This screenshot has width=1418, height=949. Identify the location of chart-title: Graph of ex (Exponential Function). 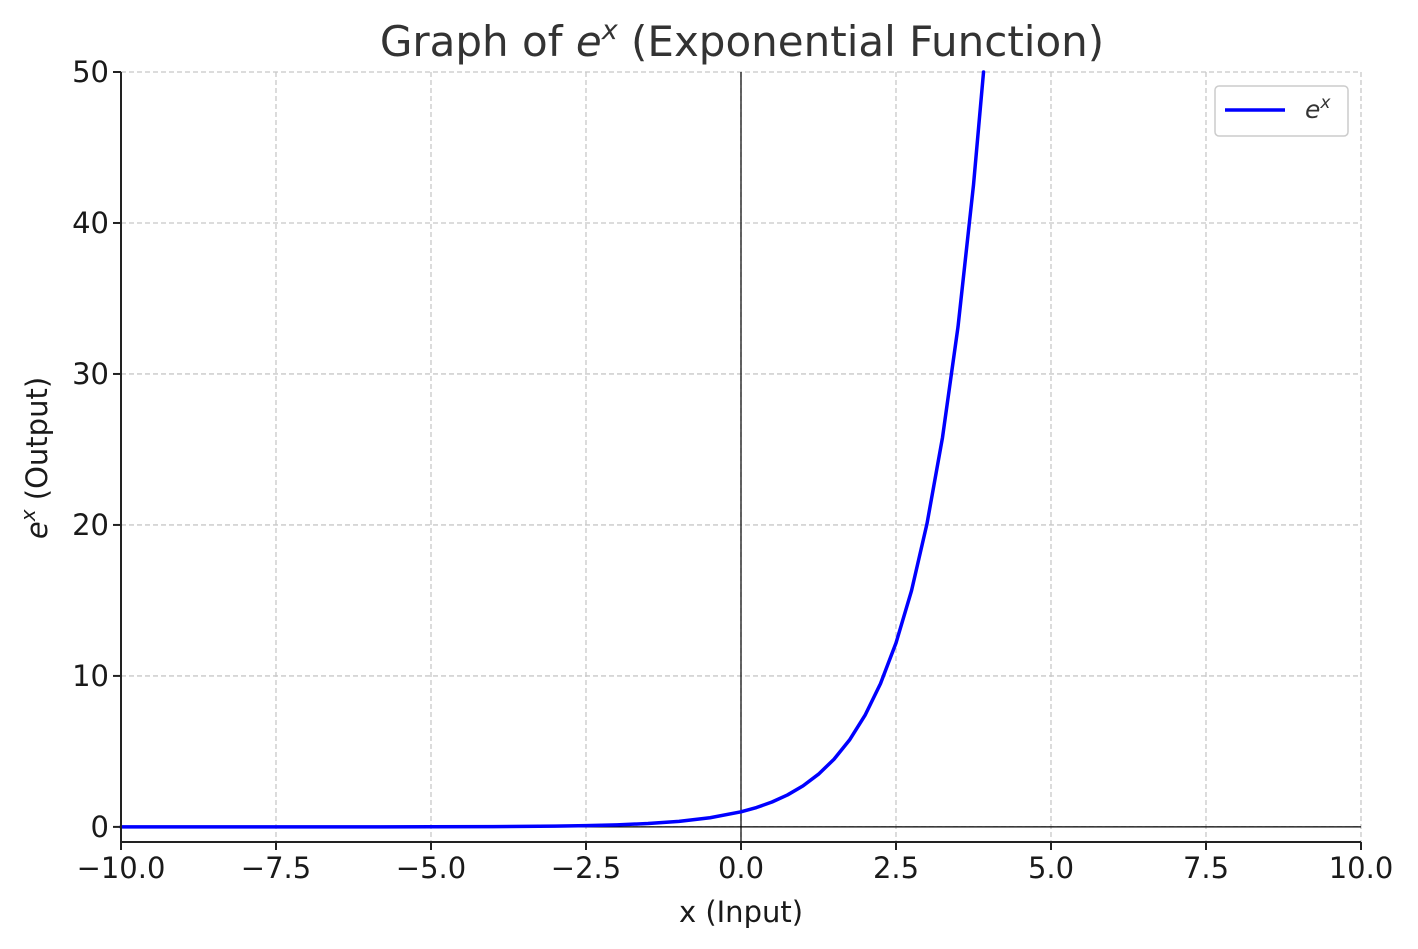
(742, 40).